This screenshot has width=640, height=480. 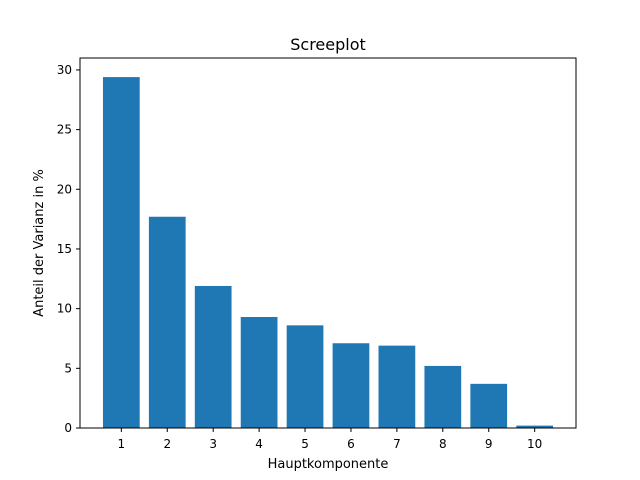 I want to click on y-tick-label: 10, so click(x=64, y=309).